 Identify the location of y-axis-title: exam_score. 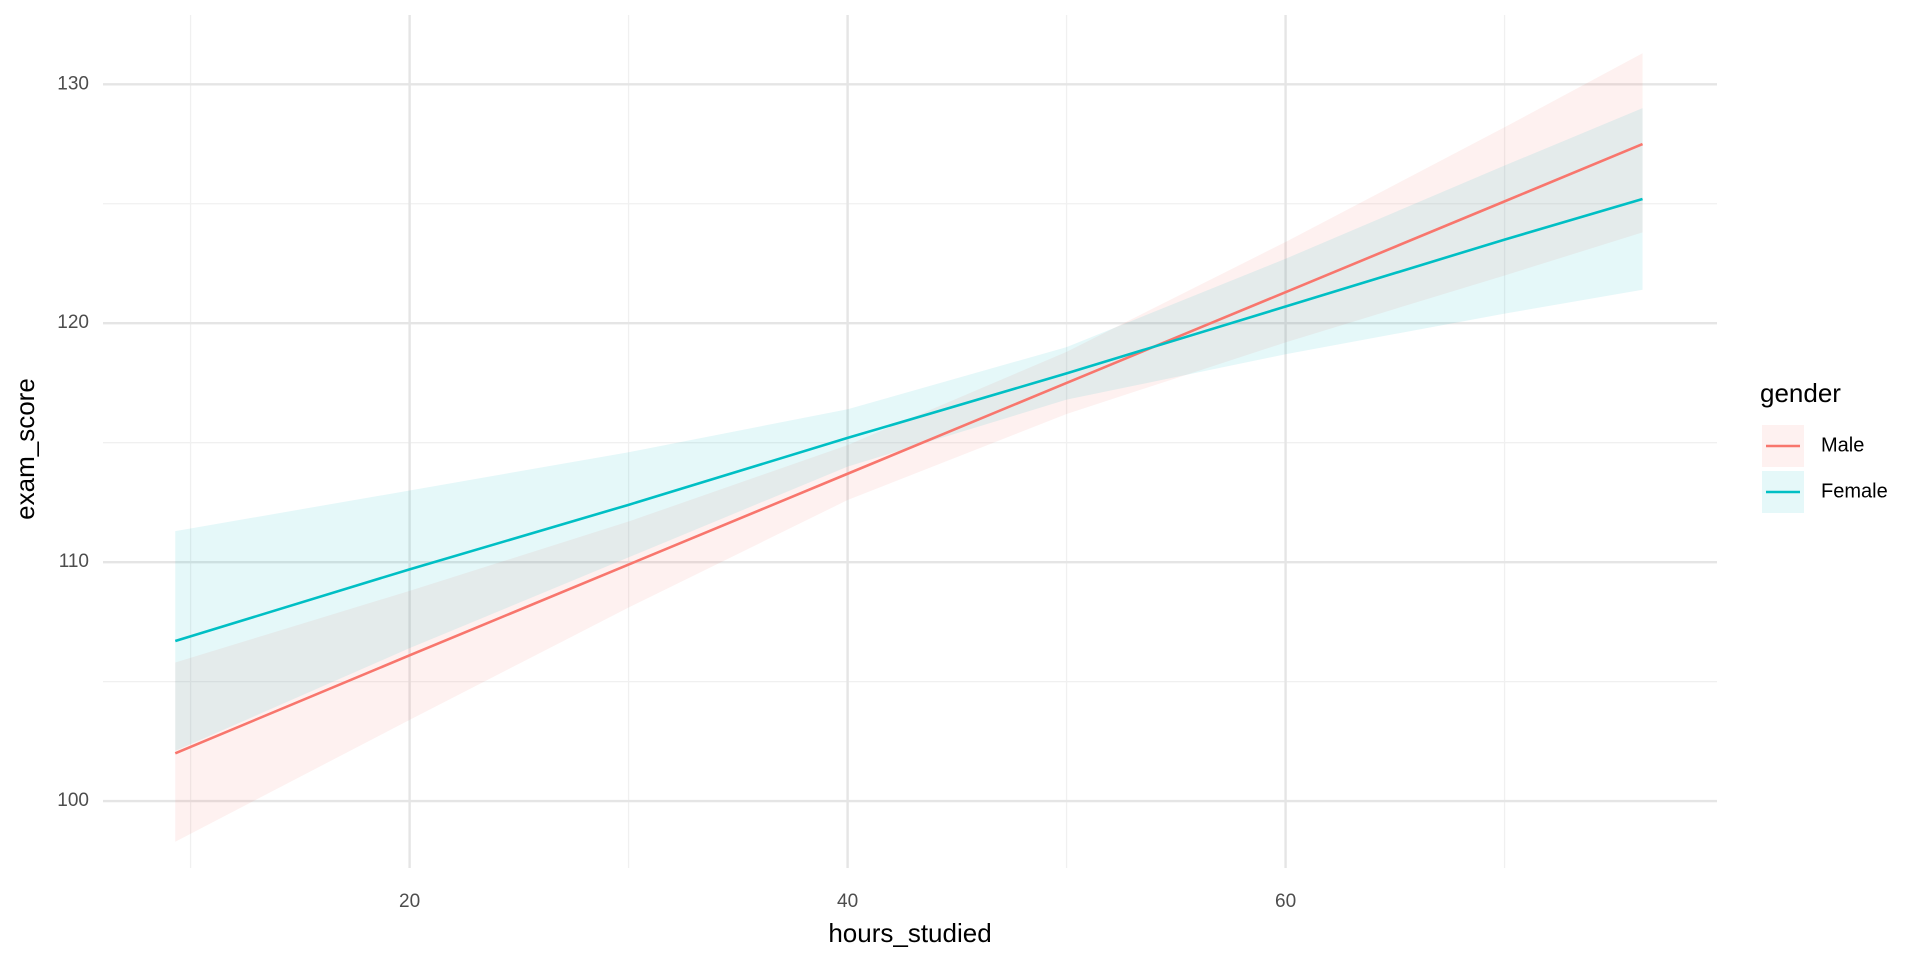
(25, 449).